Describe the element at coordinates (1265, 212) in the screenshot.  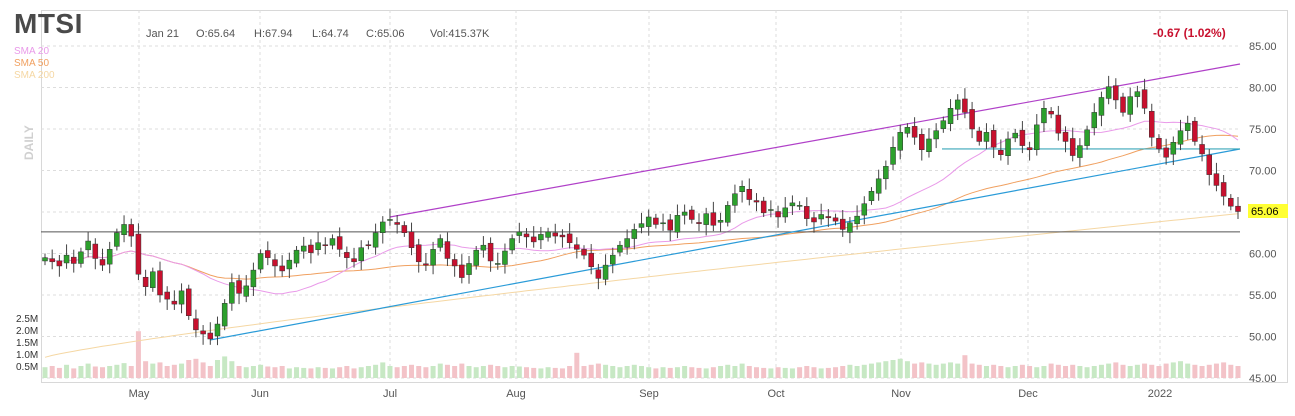
I see `last-price-label: 65.06` at that location.